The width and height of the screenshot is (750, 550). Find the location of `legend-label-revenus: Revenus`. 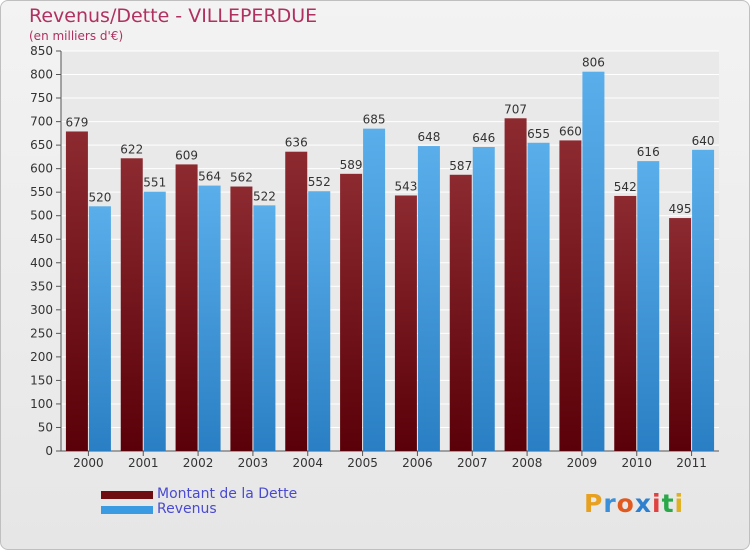

legend-label-revenus: Revenus is located at coordinates (187, 509).